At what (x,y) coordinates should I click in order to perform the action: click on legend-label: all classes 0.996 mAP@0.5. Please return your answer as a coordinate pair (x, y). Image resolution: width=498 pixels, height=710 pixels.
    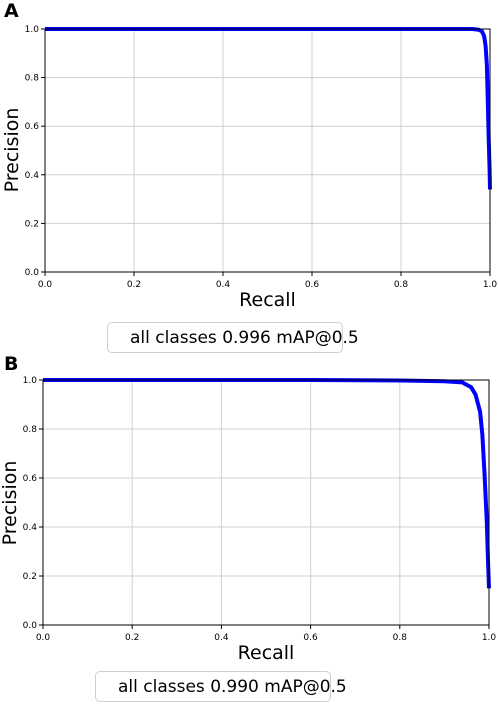
    Looking at the image, I should click on (244, 337).